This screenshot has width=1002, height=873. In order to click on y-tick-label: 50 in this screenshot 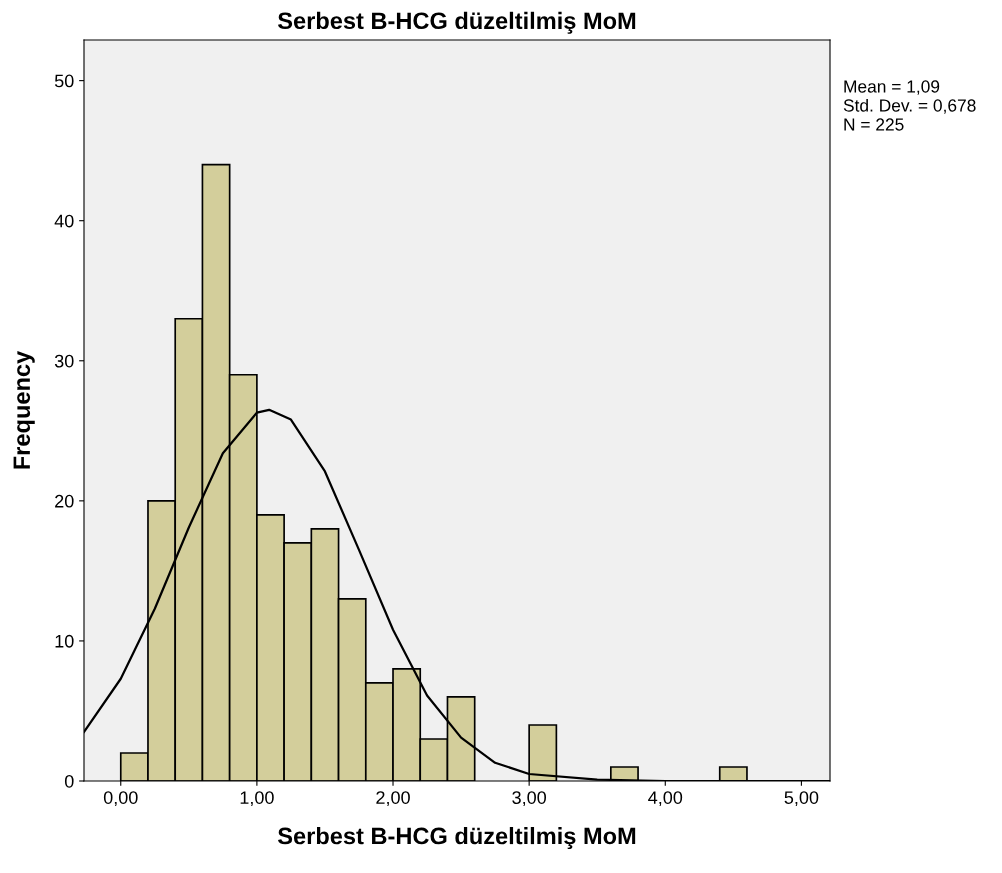, I will do `click(64, 81)`.